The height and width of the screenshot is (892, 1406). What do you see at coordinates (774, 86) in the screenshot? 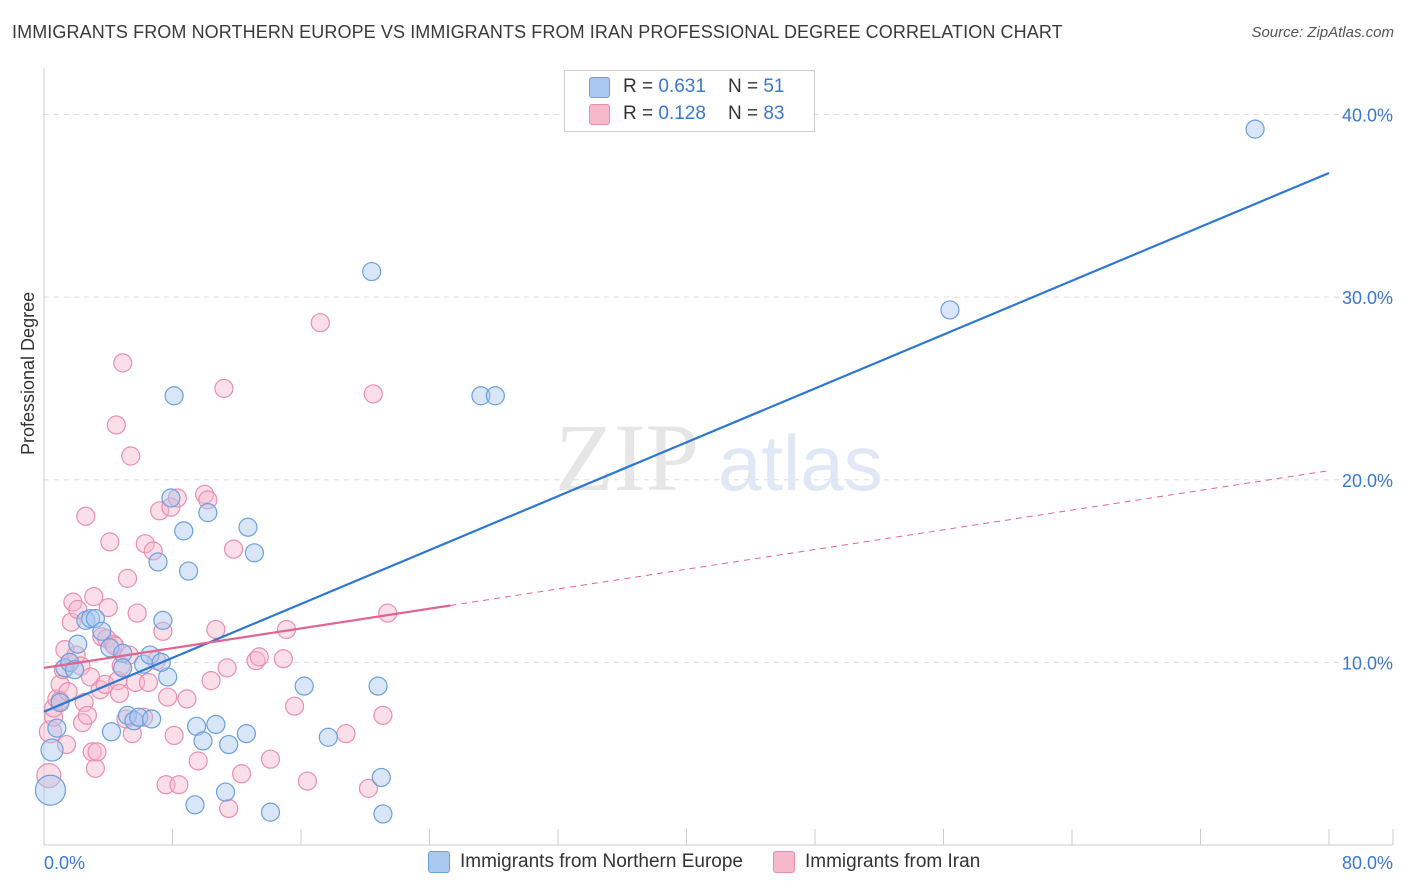
I see `legend-n-value: 51` at bounding box center [774, 86].